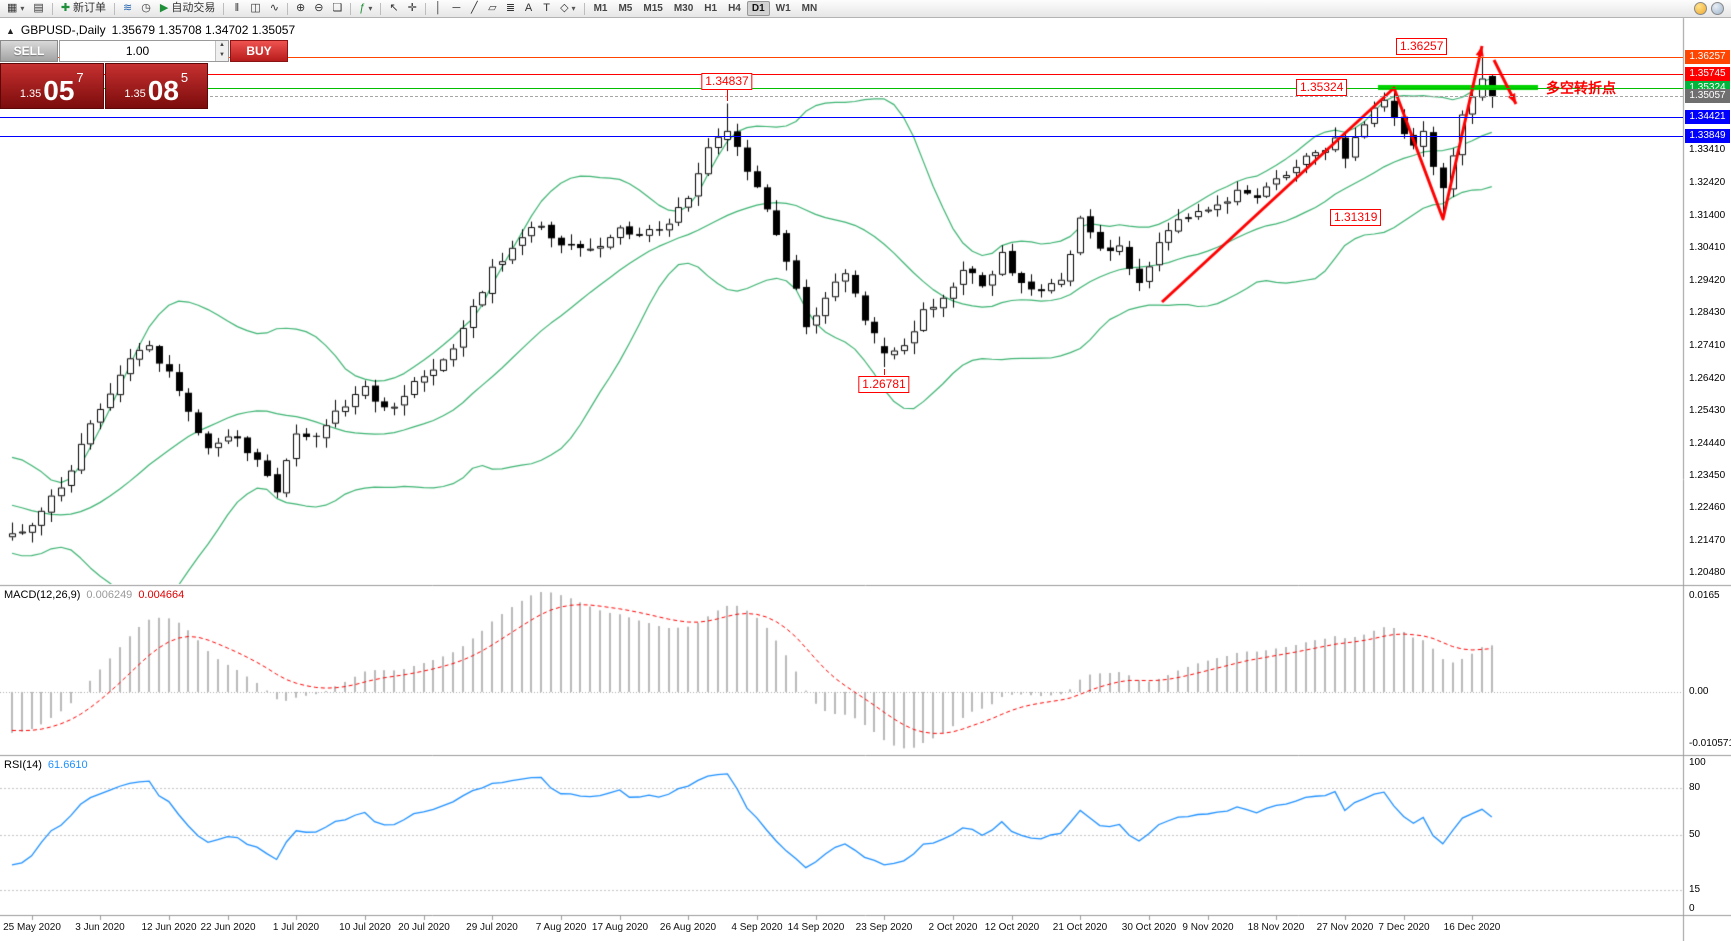 This screenshot has width=1731, height=941. Describe the element at coordinates (65, 8) in the screenshot. I see `new-order-icon: ✚` at that location.